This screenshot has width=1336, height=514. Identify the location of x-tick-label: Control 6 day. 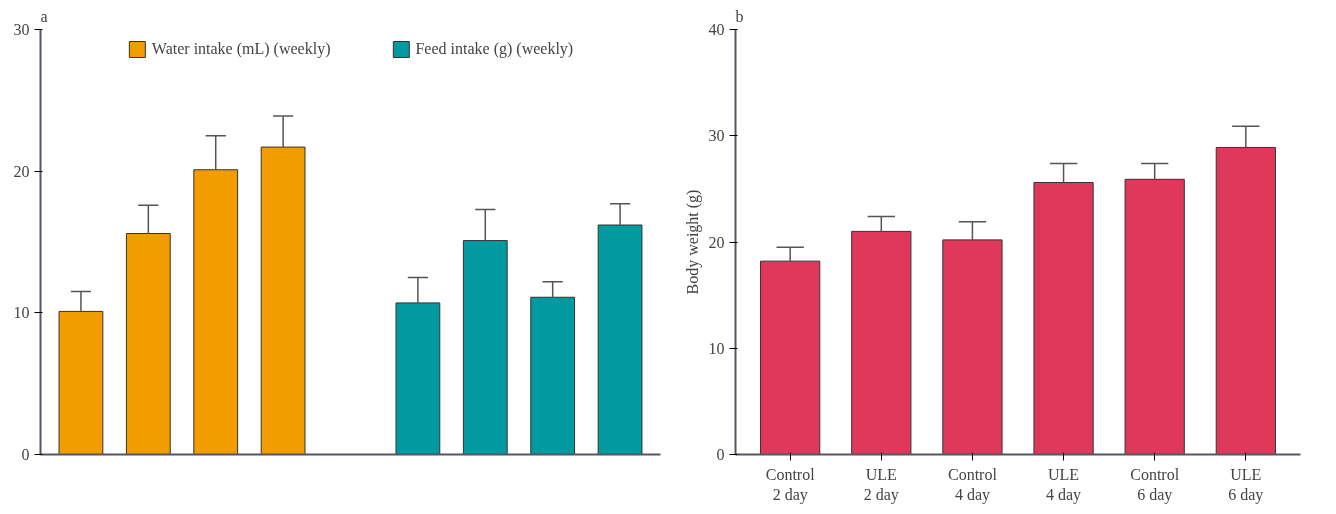
(1155, 484).